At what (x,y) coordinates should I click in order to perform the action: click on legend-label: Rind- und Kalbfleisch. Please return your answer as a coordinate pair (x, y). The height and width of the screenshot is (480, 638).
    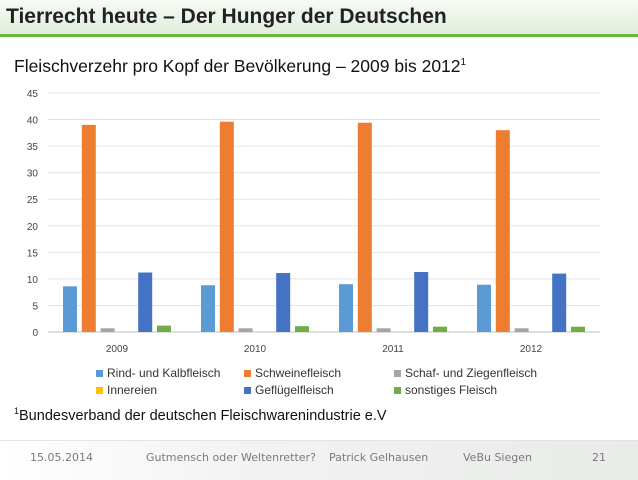
    Looking at the image, I should click on (164, 373).